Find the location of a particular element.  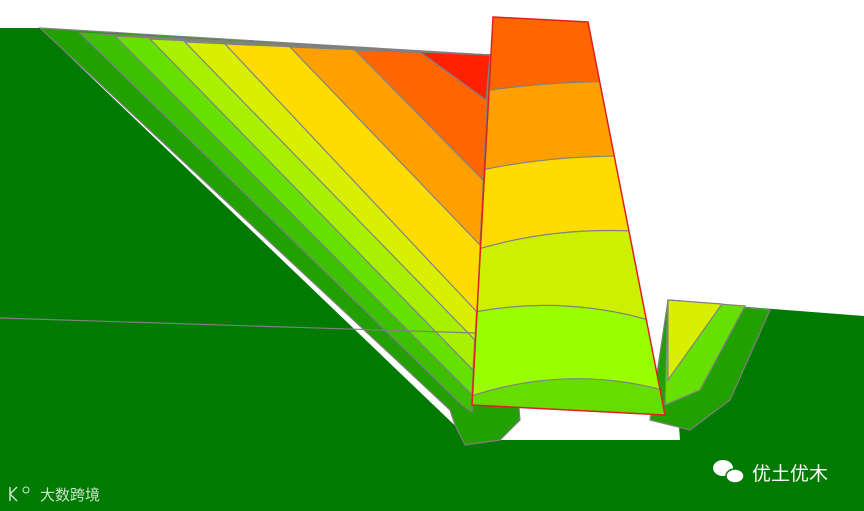

brand: 优土优木 is located at coordinates (770, 472).